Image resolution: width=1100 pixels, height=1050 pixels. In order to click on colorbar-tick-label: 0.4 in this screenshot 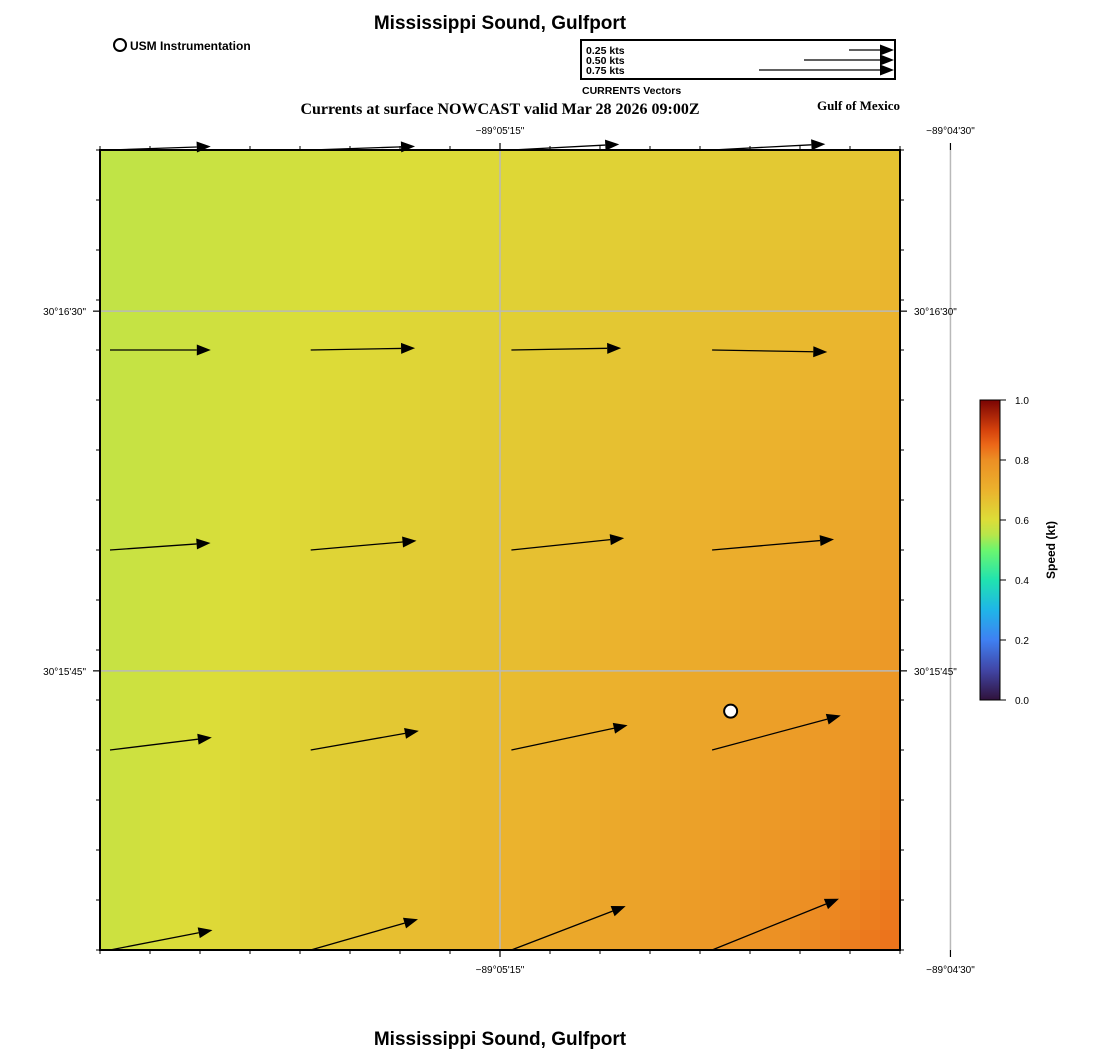, I will do `click(1022, 581)`.